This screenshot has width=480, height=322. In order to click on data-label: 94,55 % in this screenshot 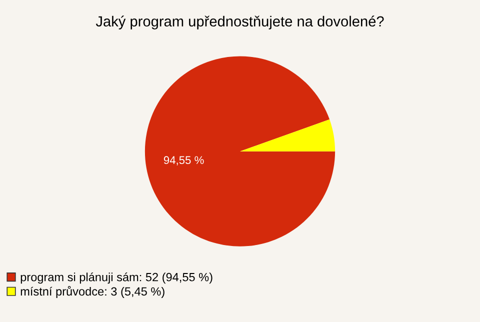, I will do `click(184, 161)`.